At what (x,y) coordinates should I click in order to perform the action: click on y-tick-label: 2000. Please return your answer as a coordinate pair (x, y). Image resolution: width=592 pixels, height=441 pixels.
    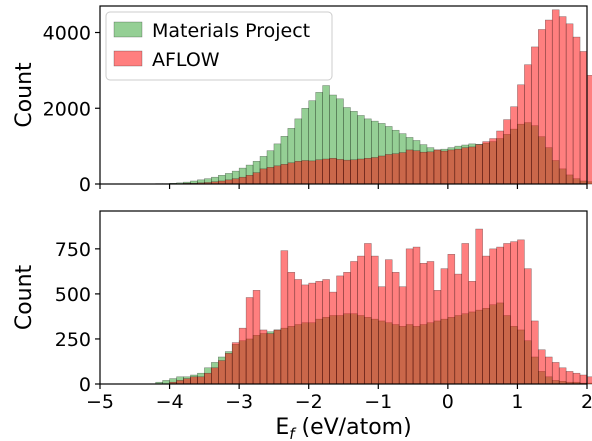
    Looking at the image, I should click on (67, 109).